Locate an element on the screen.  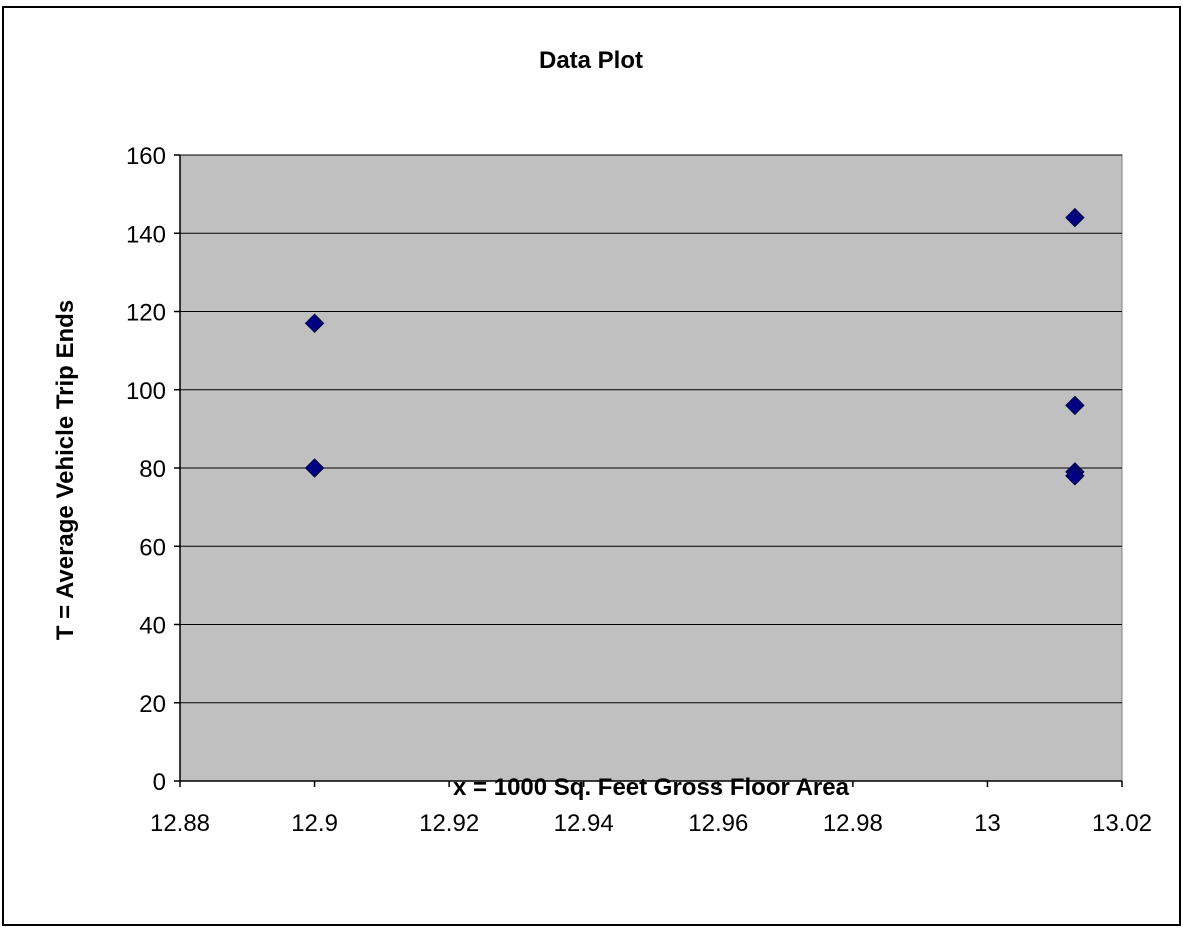
y-tick-label: 160 is located at coordinates (146, 156).